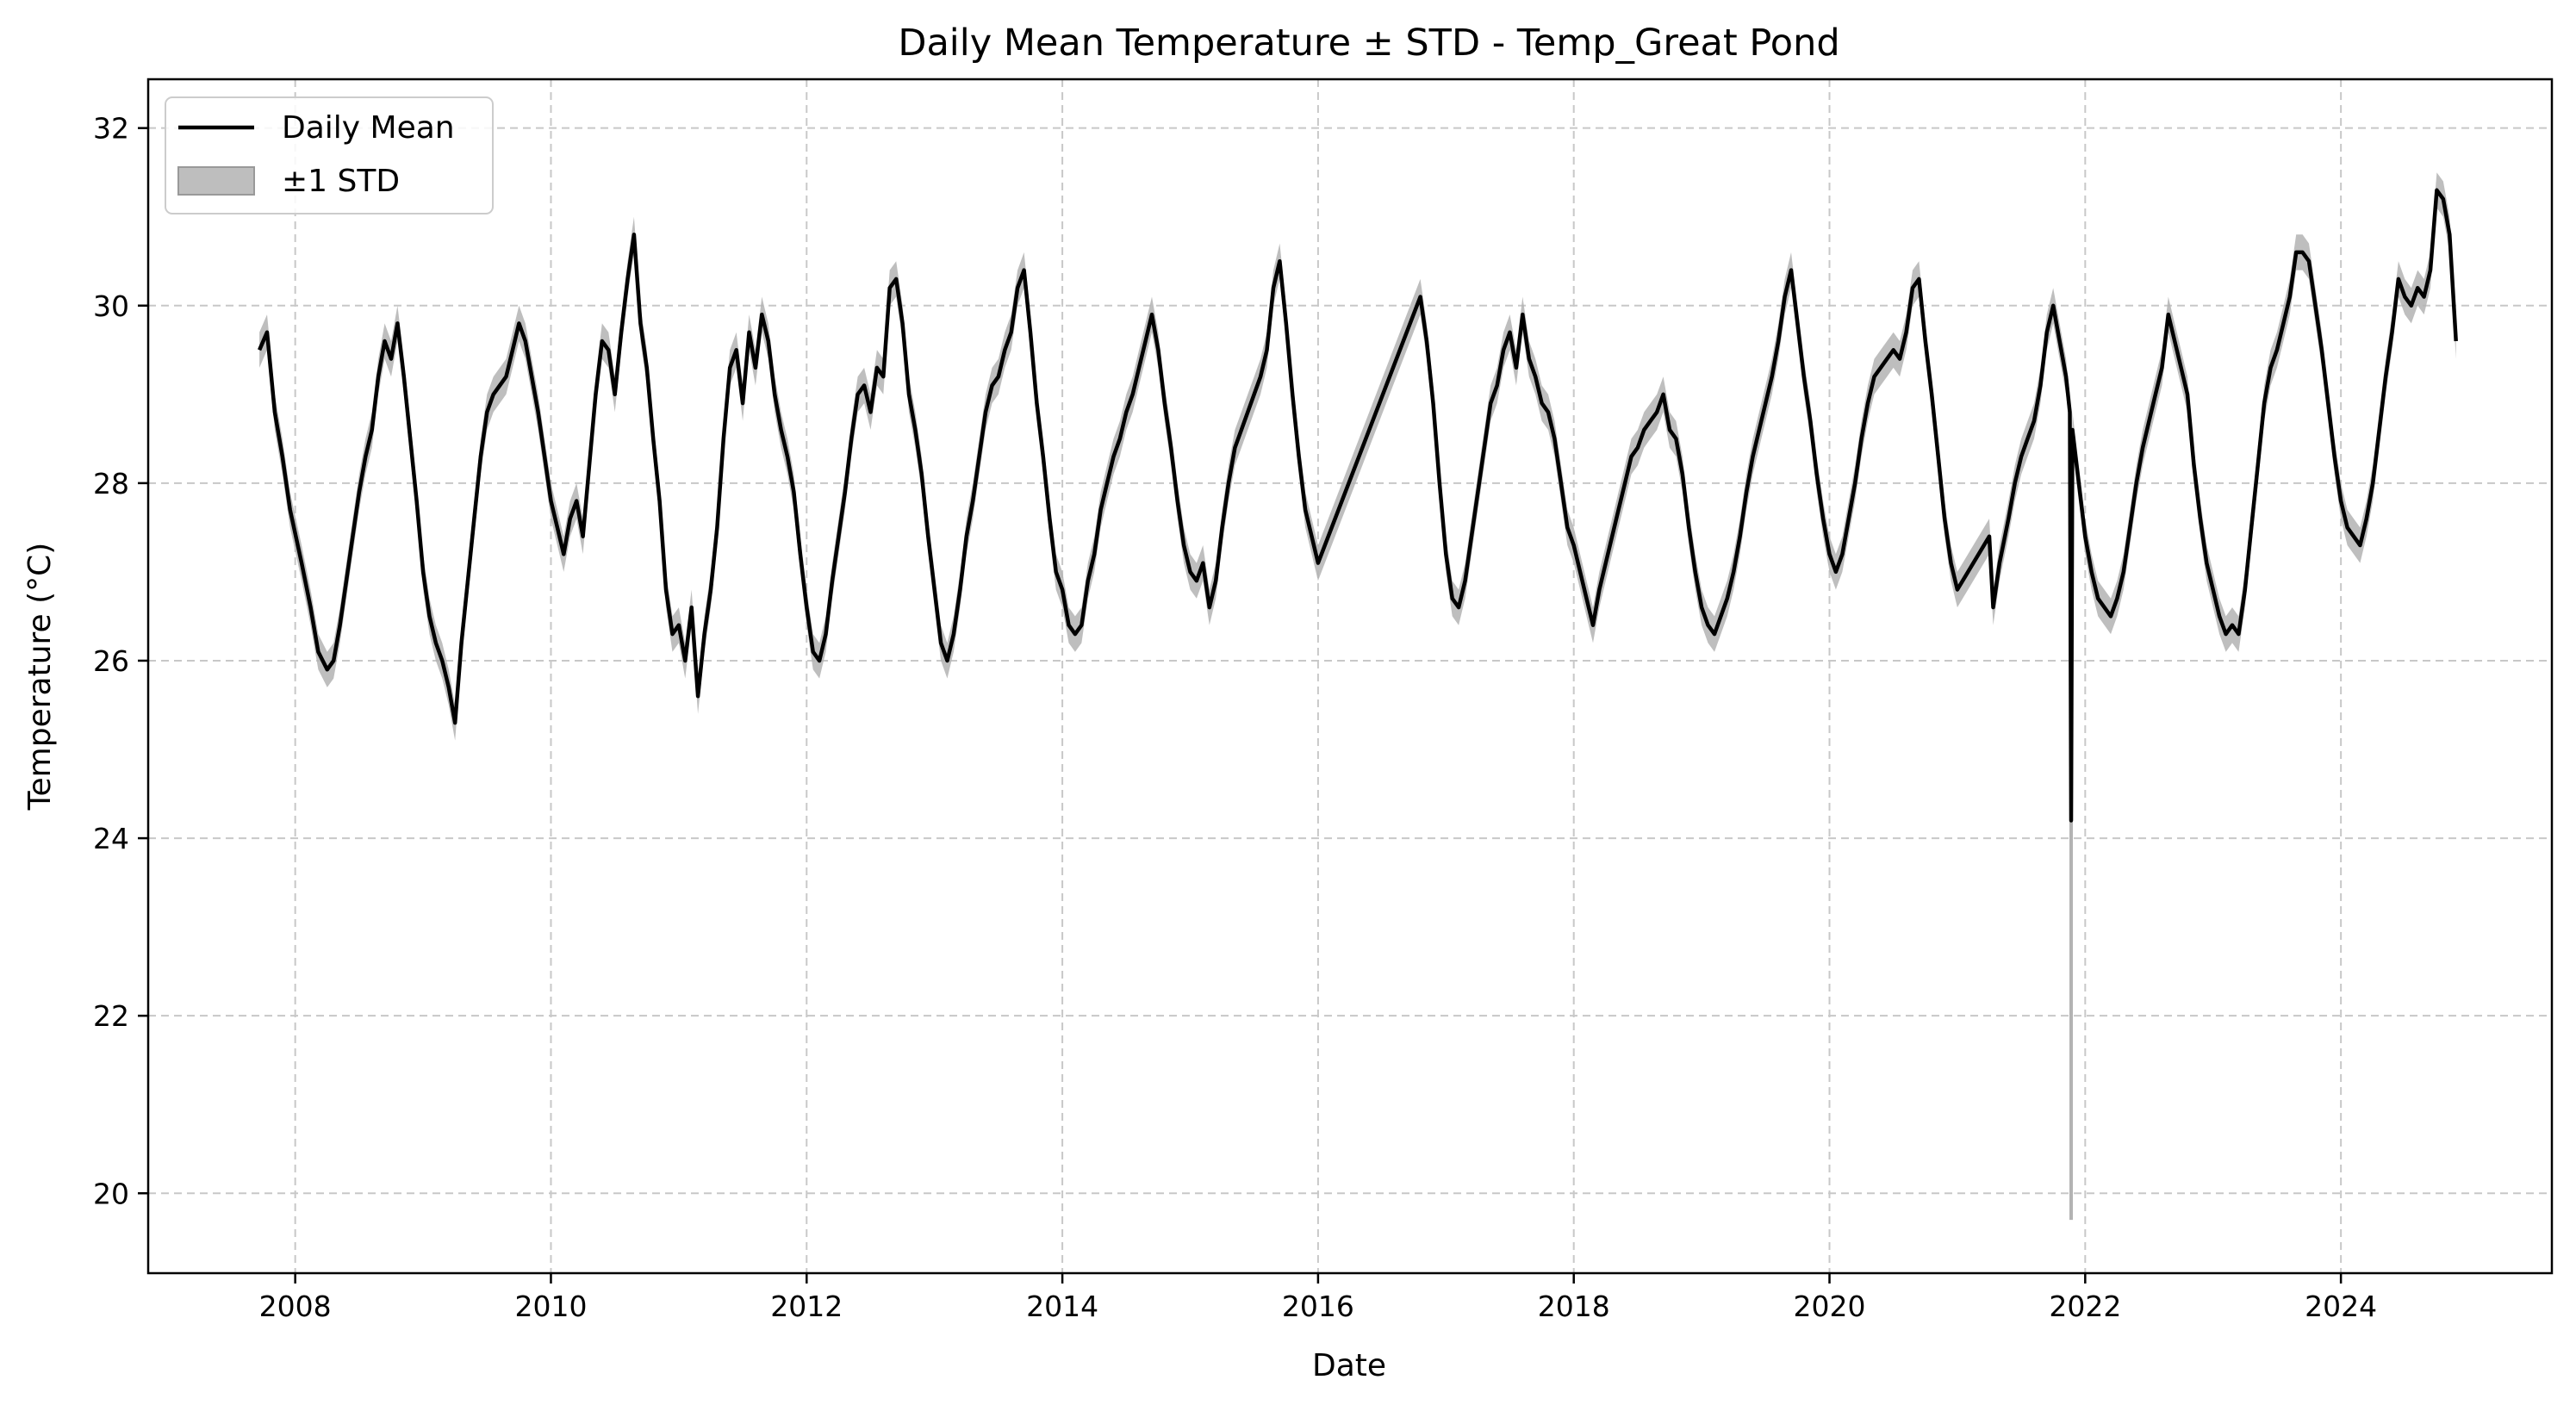  What do you see at coordinates (1318, 1306) in the screenshot?
I see `x-tick-label: 2016` at bounding box center [1318, 1306].